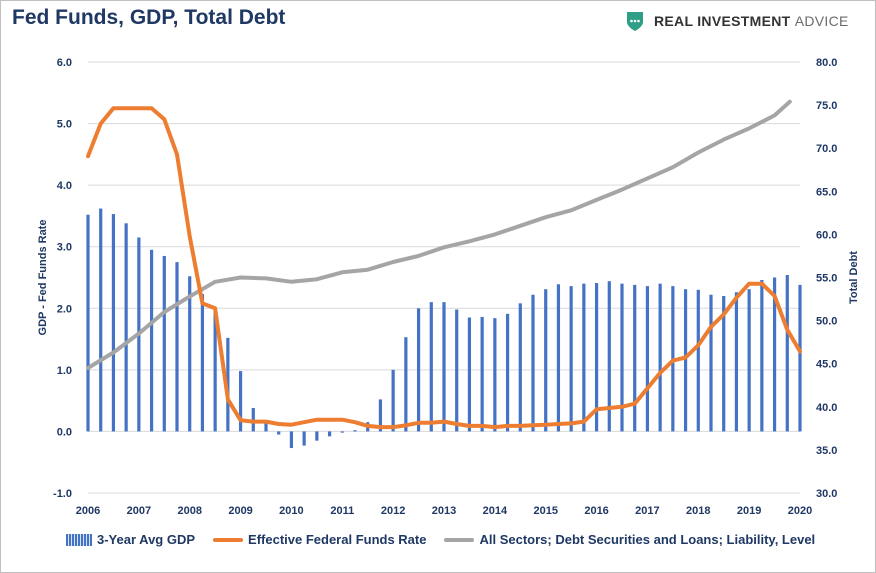 The height and width of the screenshot is (573, 876). Describe the element at coordinates (291, 511) in the screenshot. I see `x-tick-label: 2010` at that location.